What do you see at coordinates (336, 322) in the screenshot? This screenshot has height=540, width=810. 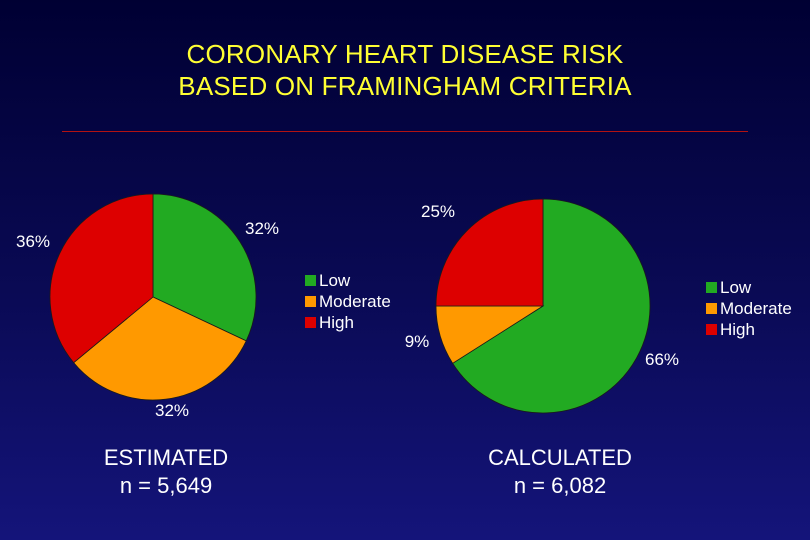 I see `pie1-legend-label-high: High` at bounding box center [336, 322].